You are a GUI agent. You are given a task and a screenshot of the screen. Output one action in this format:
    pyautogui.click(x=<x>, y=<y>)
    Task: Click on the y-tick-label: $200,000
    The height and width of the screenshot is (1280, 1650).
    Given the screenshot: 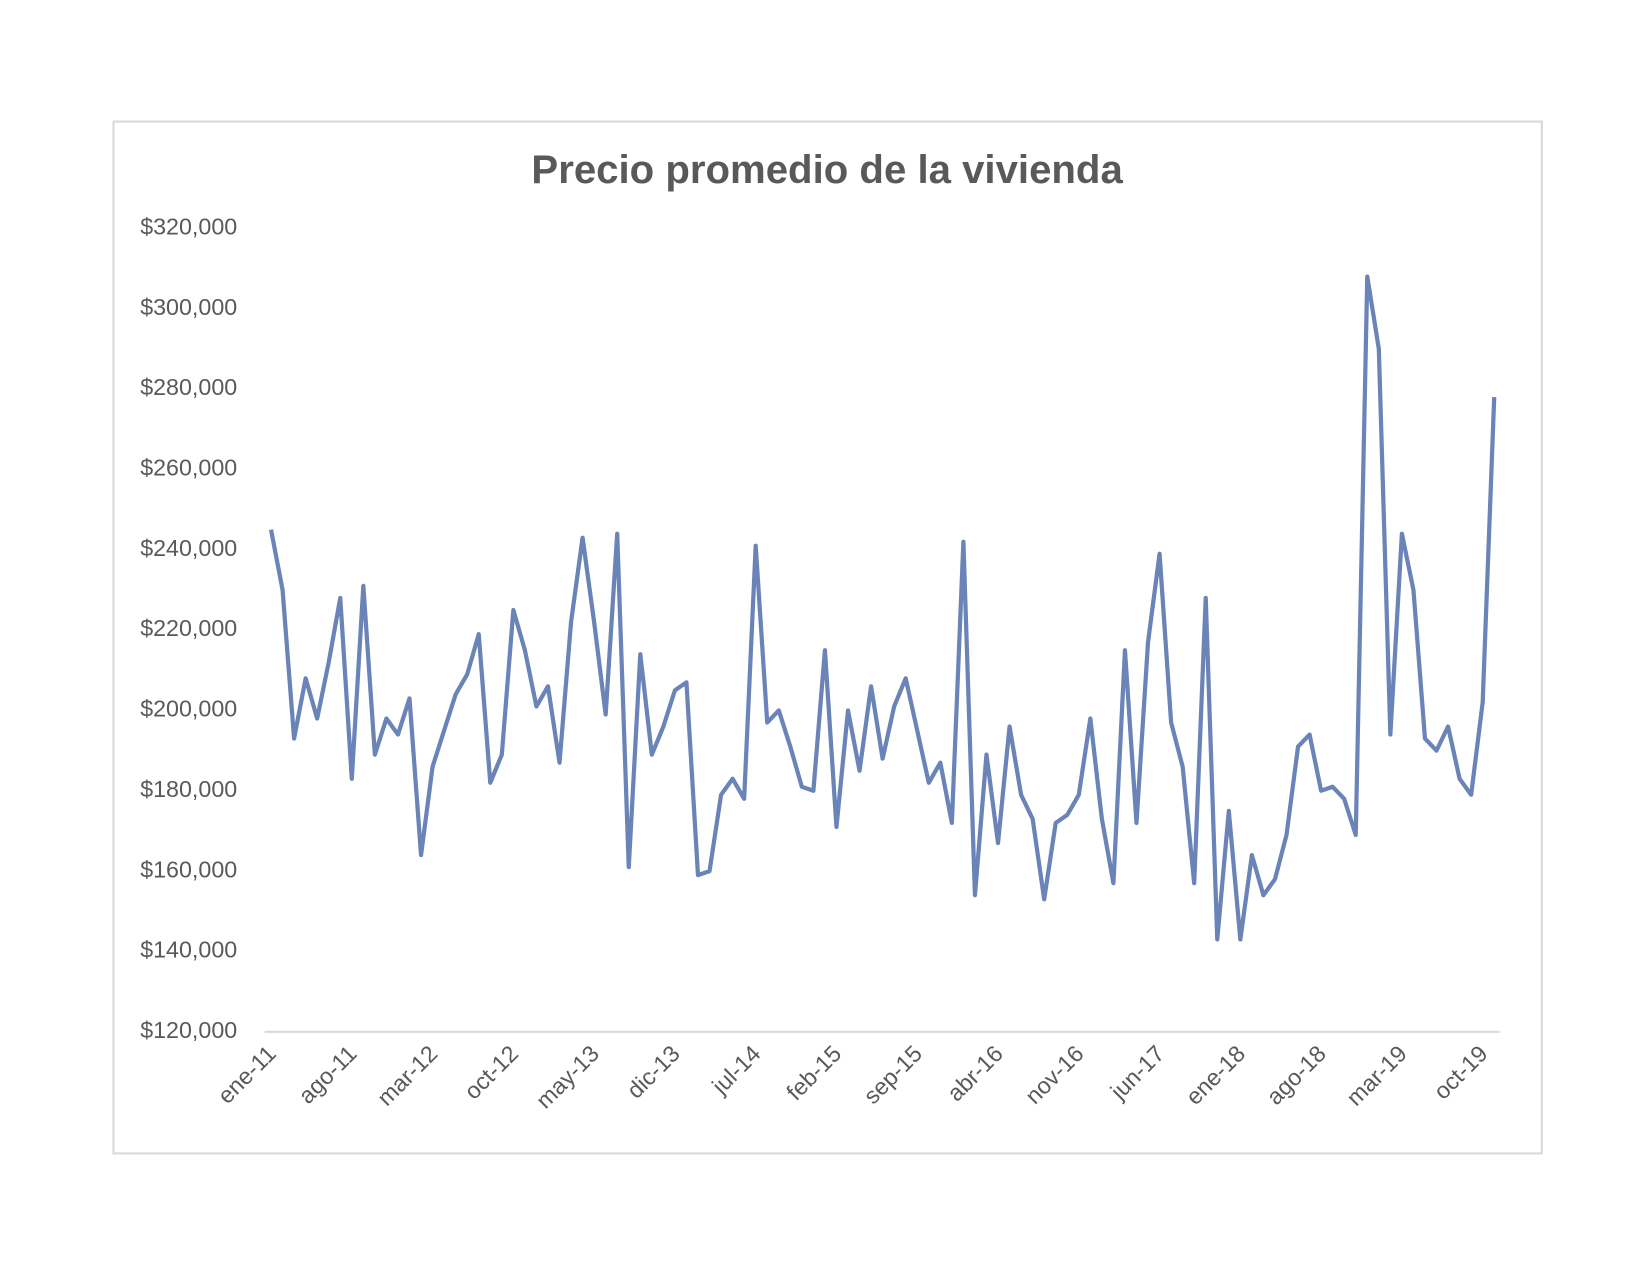 What is the action you would take?
    pyautogui.click(x=188, y=709)
    